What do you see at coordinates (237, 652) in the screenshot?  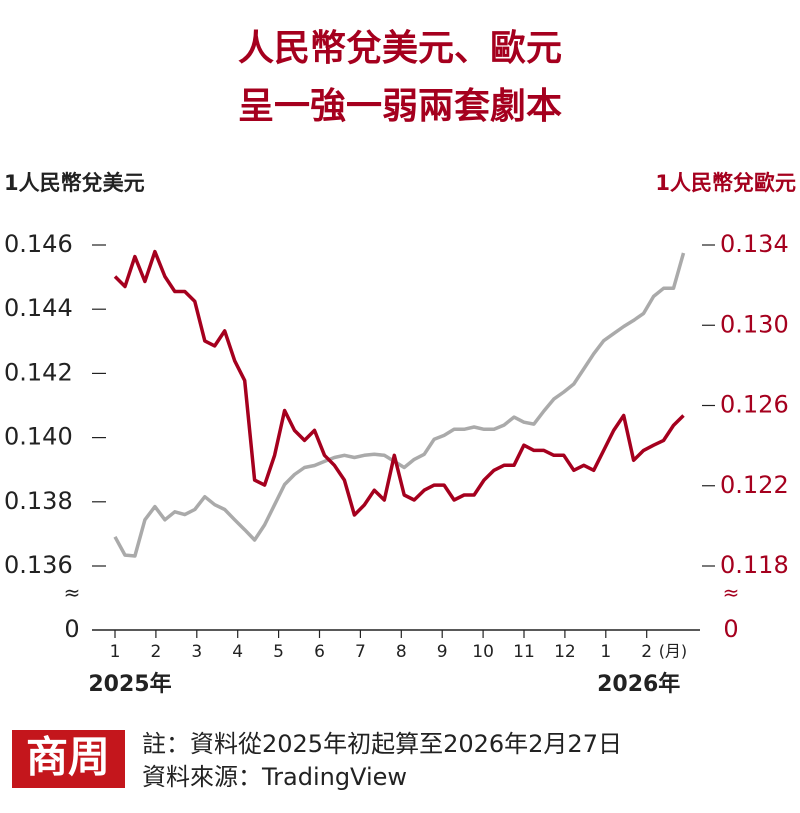 I see `x-tick-label: 4` at bounding box center [237, 652].